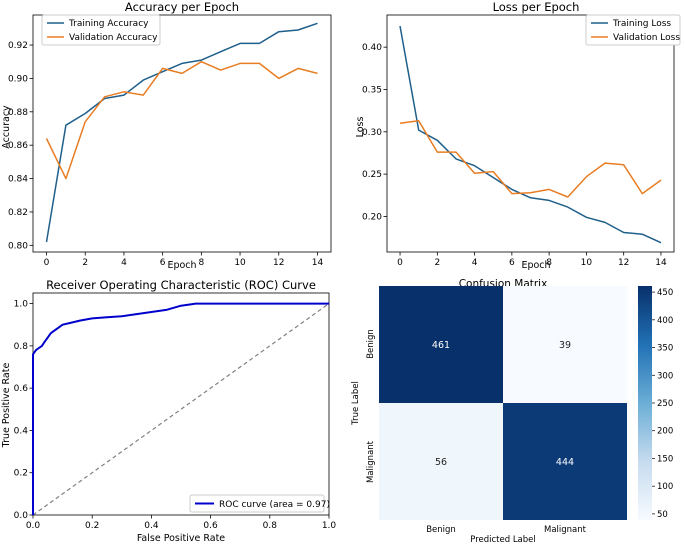 This screenshot has width=685, height=544. Describe the element at coordinates (278, 263) in the screenshot. I see `accuracy-xtick-label: 12` at that location.